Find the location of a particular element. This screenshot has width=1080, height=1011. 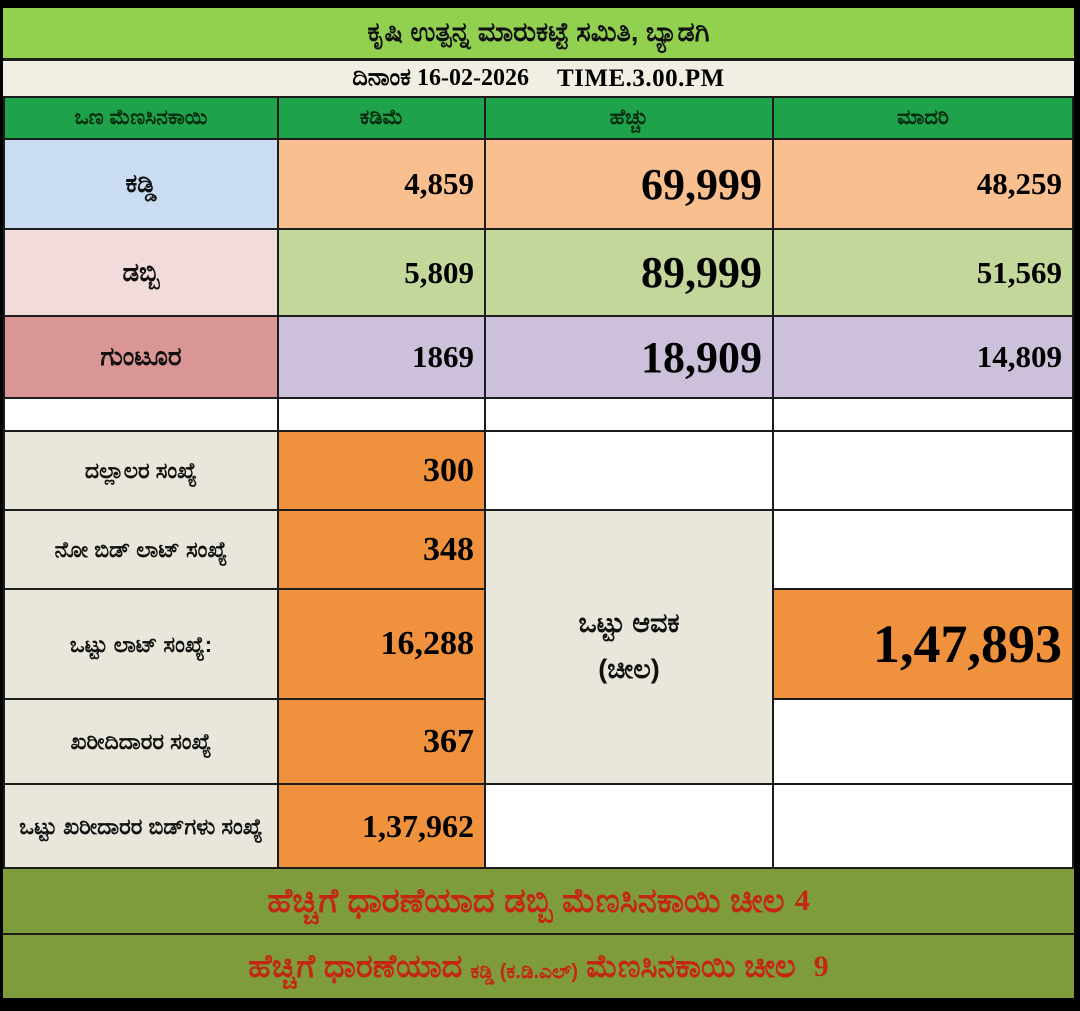

footer-notice-dabbi: ಹೆಚ್ಚಿಗೆ ಧಾರಣೆಯಾದ ಡಬ್ಬಿ ಮೆಣಸಿನಕಾಯಿ ಚೀಲ 4 is located at coordinates (538, 901).